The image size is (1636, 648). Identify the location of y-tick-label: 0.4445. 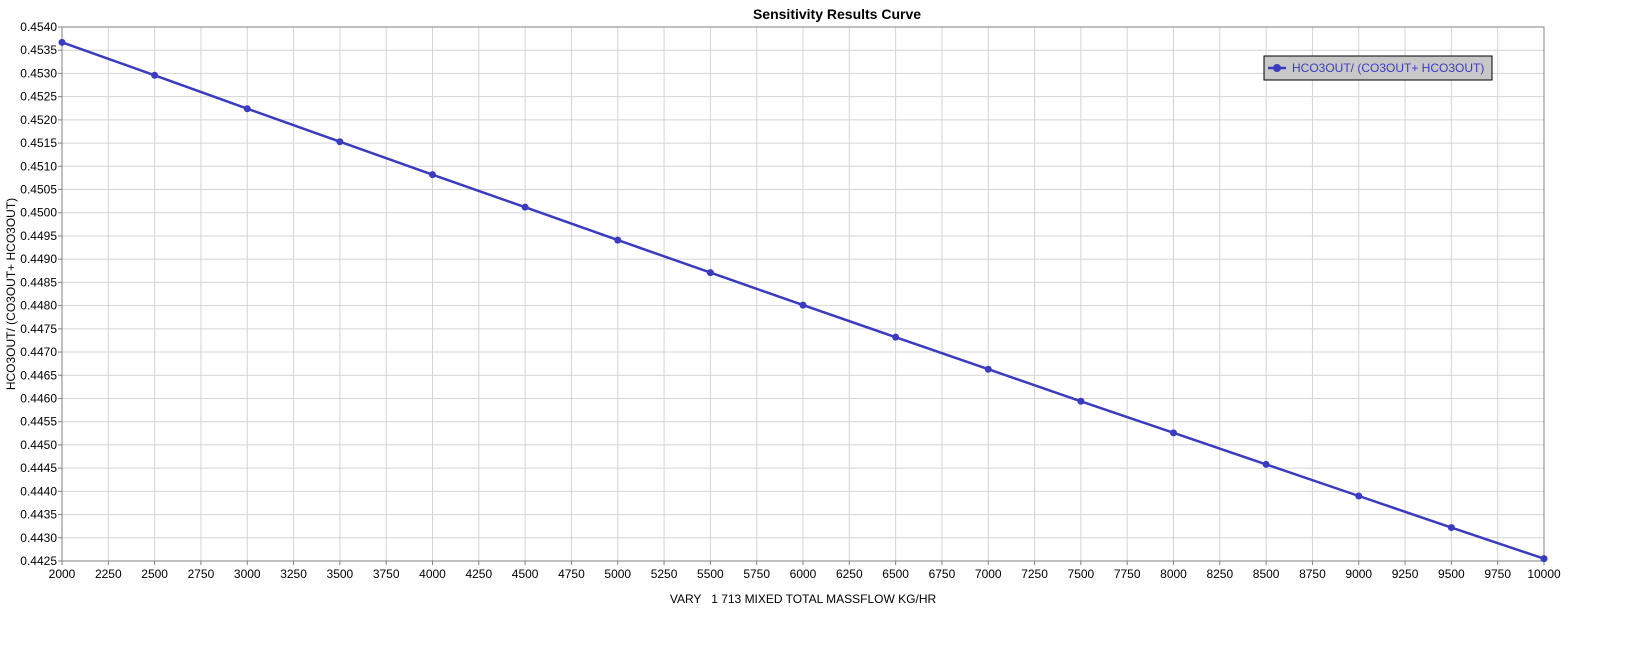
(38, 468).